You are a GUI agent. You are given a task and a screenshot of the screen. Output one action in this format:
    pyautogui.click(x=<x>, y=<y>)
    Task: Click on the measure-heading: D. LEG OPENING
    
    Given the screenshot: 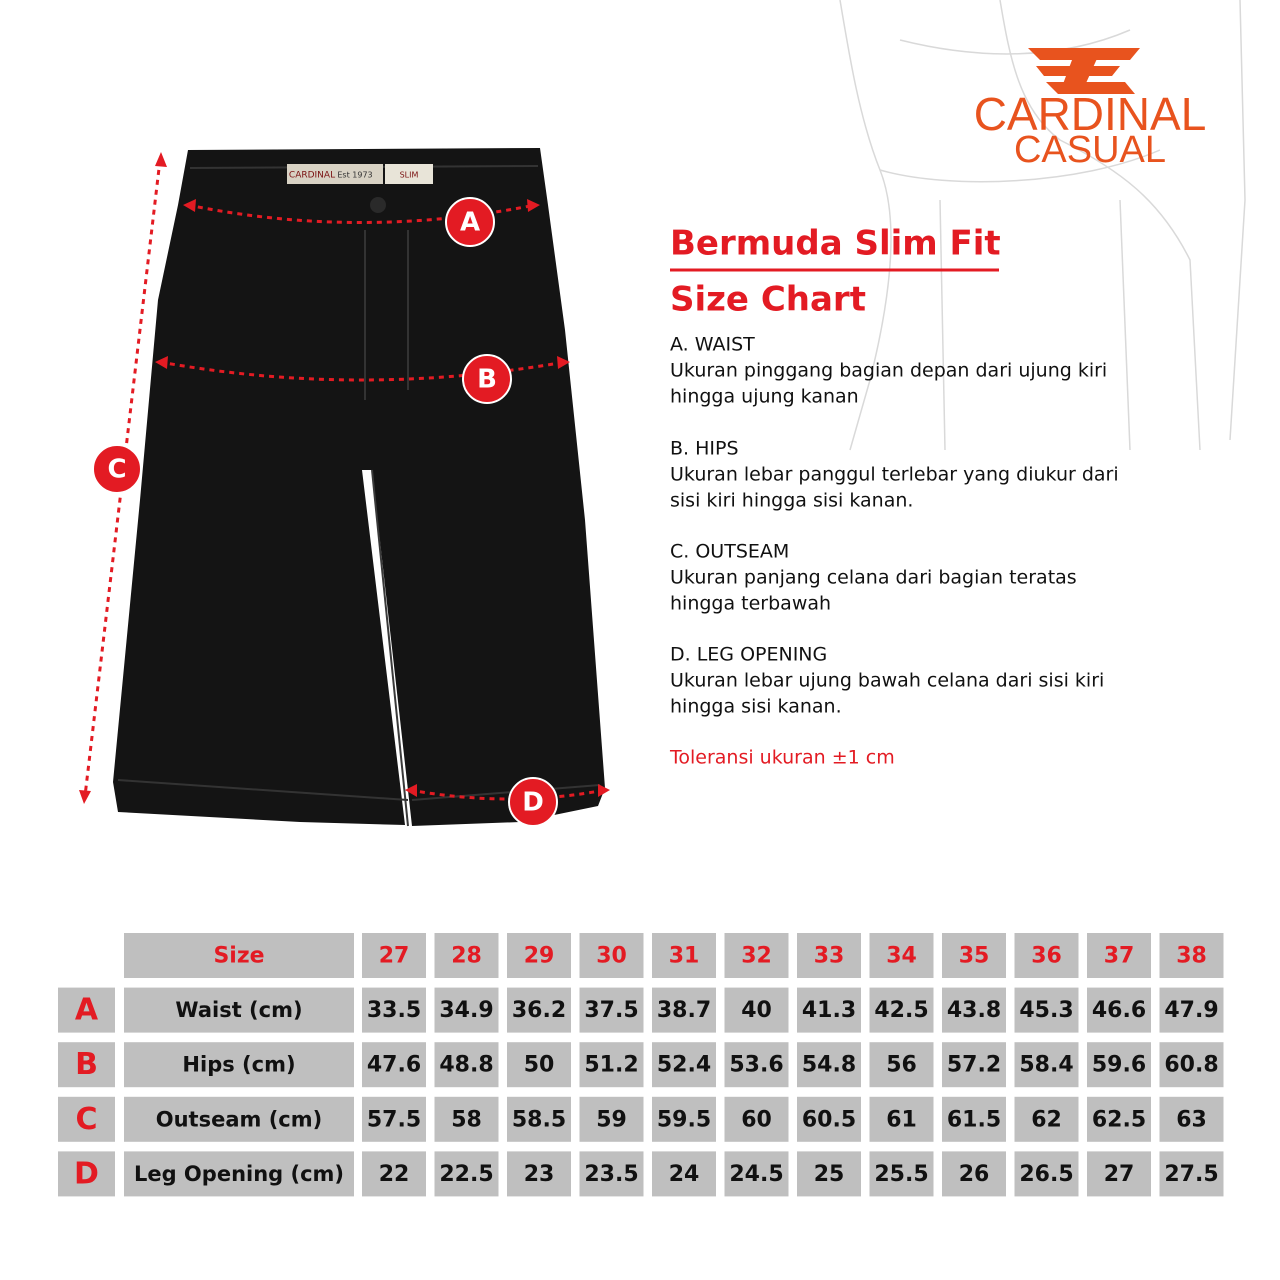 What is the action you would take?
    pyautogui.click(x=748, y=655)
    